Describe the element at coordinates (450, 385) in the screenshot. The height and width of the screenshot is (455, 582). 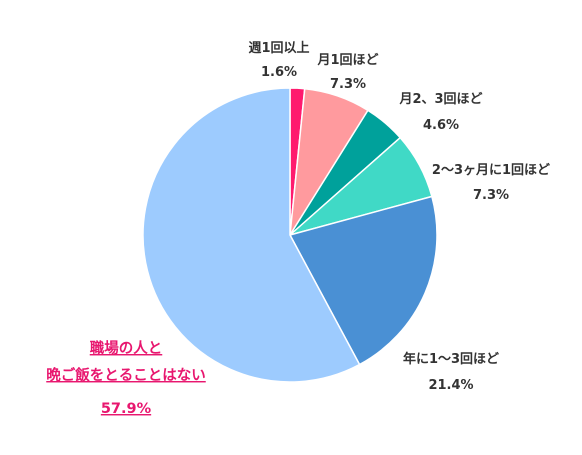
I see `slice-value-label-5: 21.4%` at that location.